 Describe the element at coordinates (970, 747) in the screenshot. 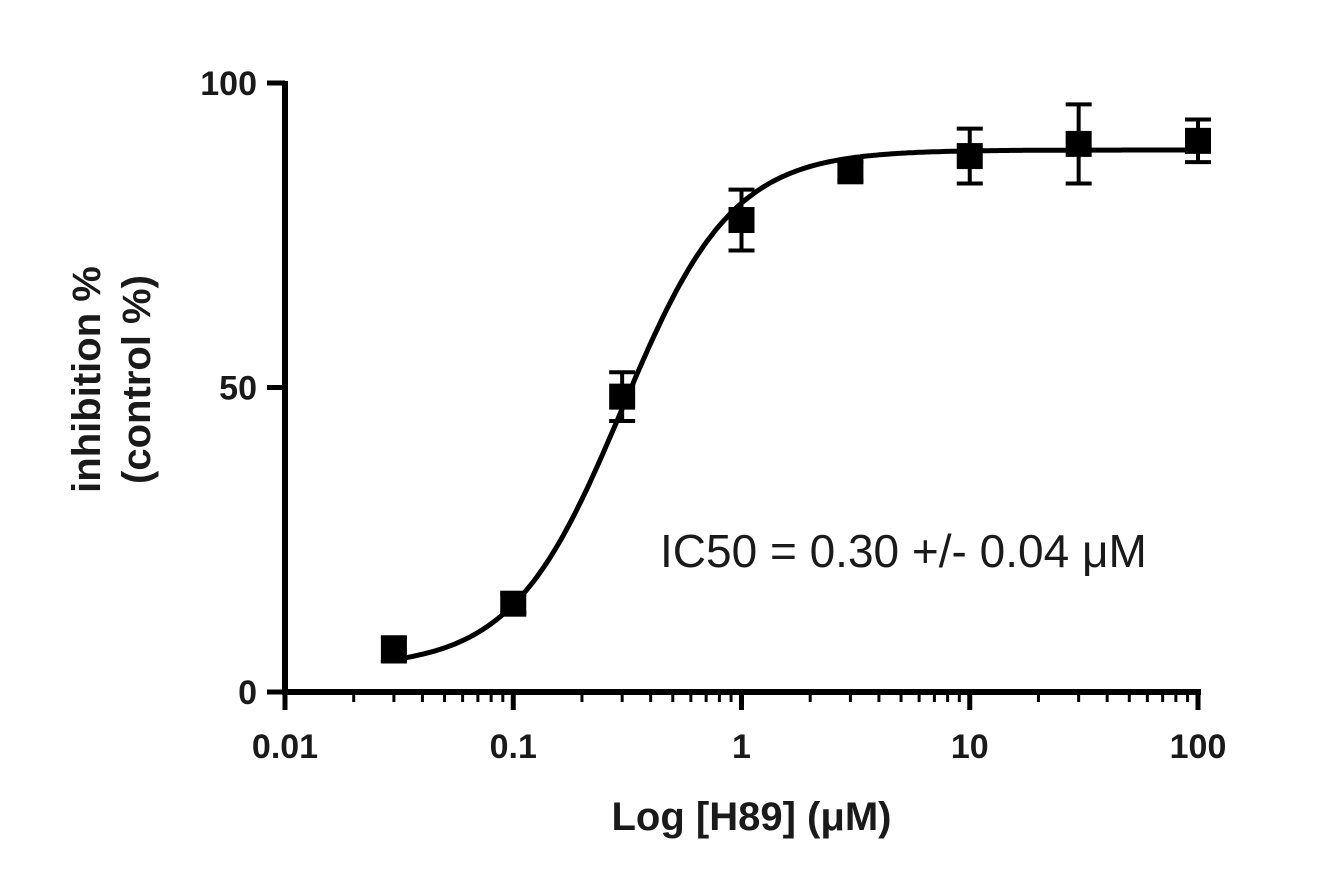

I see `x-tick-label: 10` at that location.